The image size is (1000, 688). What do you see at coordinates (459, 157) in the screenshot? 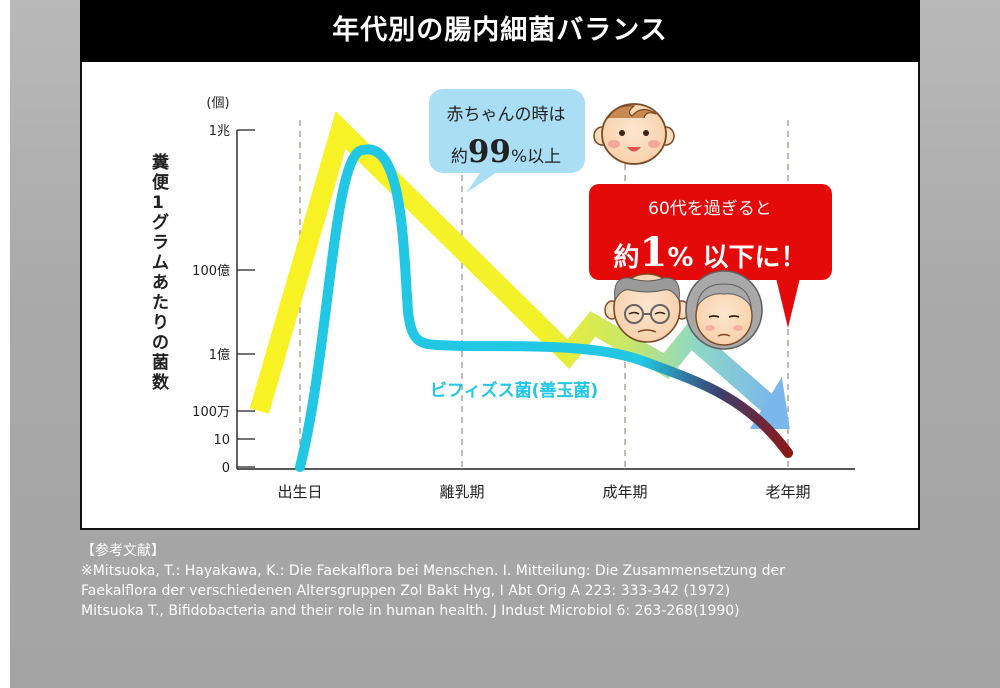
I see `baby-callout-prefix: 約` at bounding box center [459, 157].